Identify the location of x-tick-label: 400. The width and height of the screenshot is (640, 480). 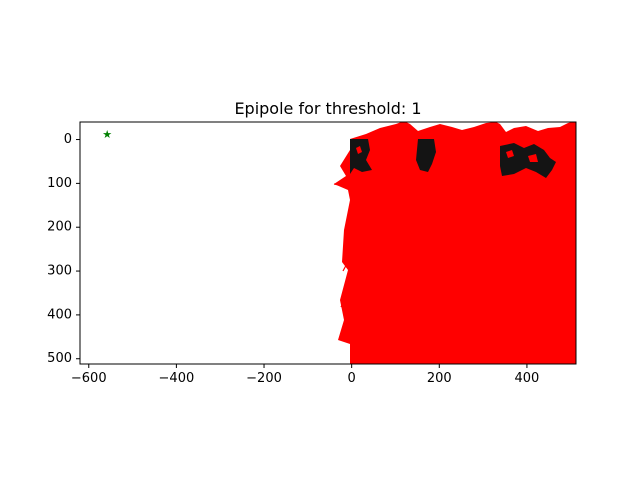
(527, 378).